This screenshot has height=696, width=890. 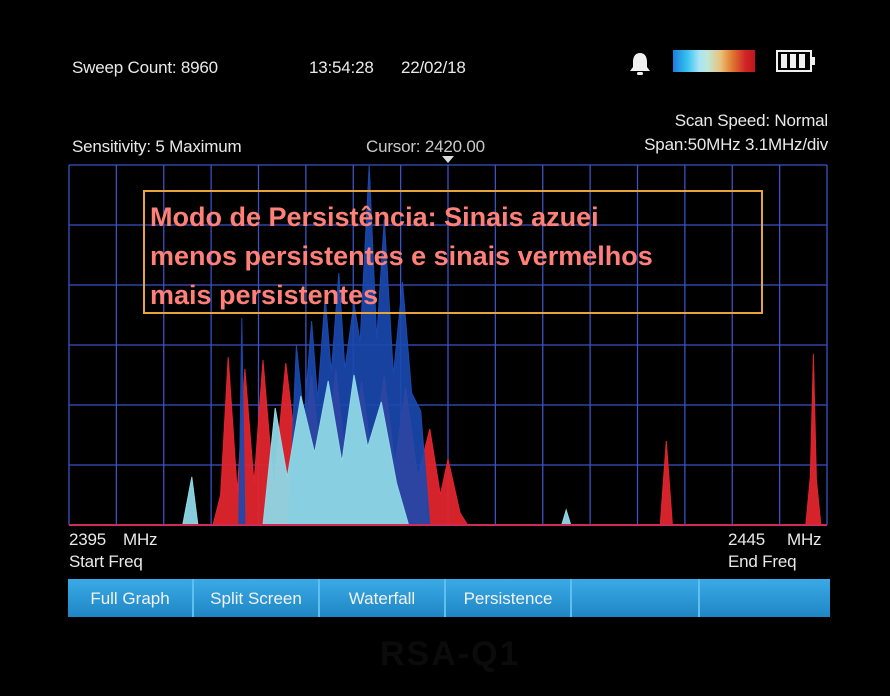 What do you see at coordinates (374, 217) in the screenshot?
I see `annotation-line-1: Modo de Persistência: Sinais azuei` at bounding box center [374, 217].